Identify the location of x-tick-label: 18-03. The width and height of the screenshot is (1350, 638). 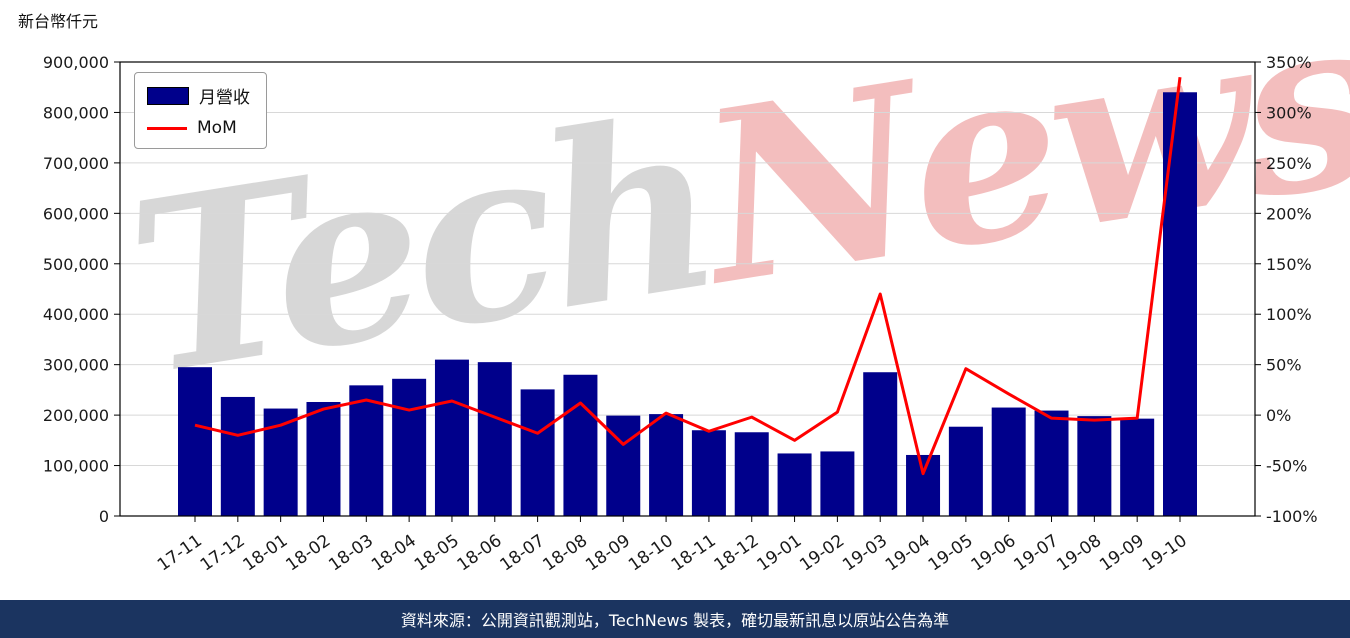
(351, 553).